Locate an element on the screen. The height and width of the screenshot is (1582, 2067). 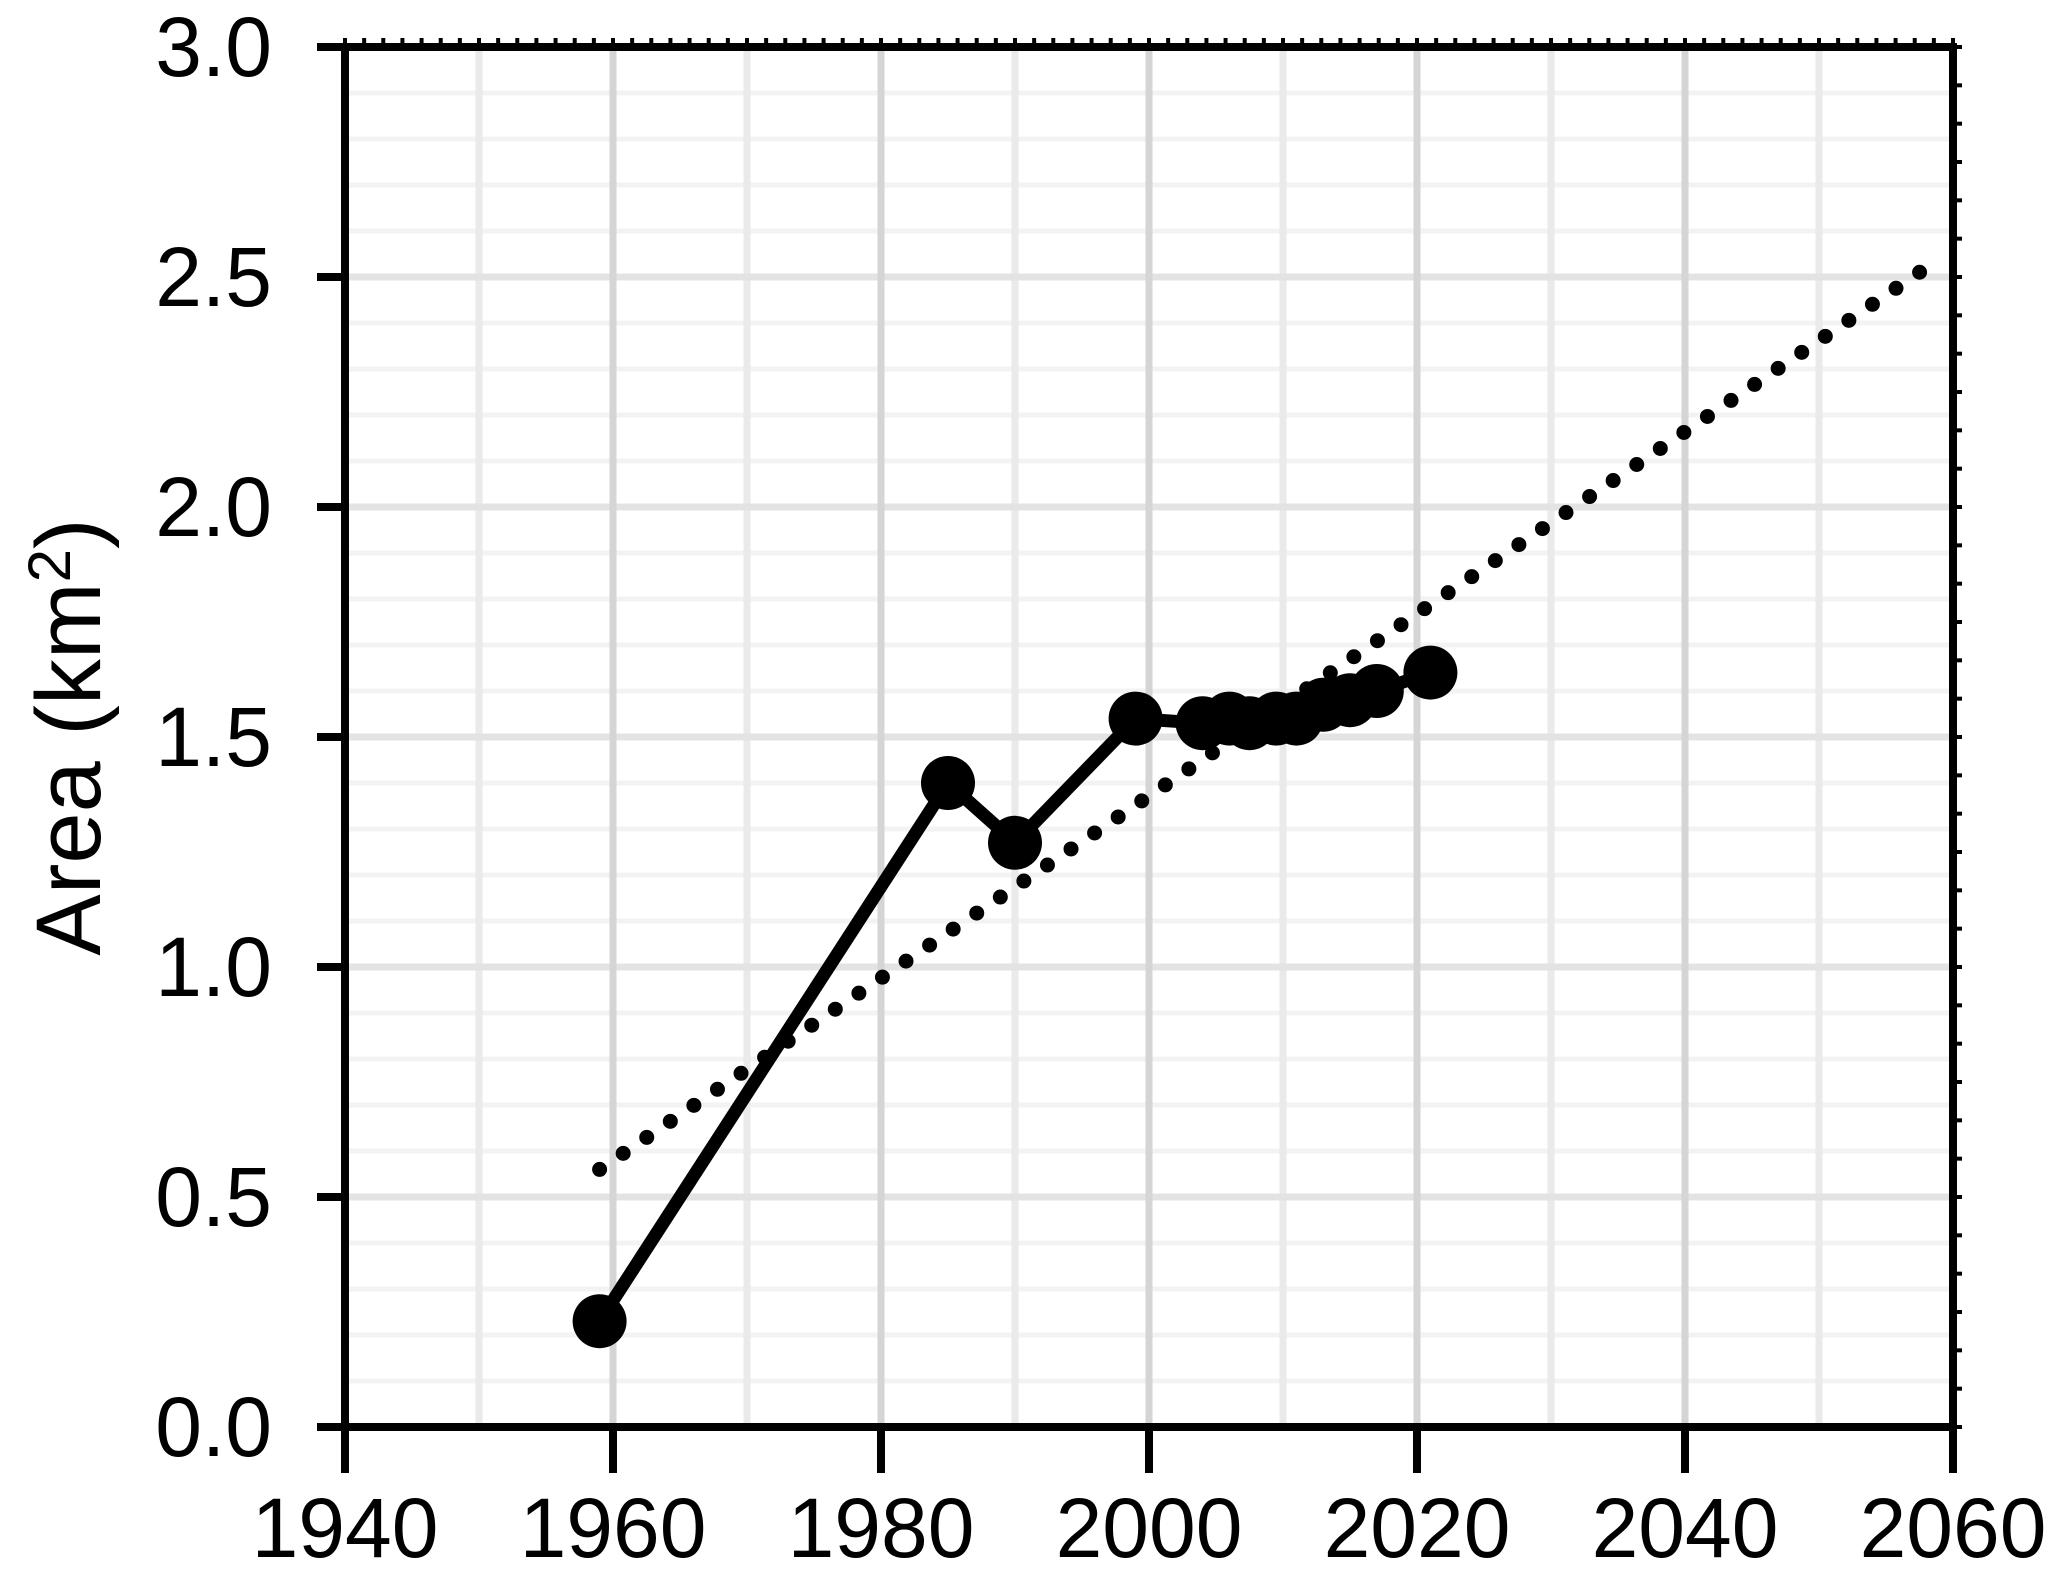
x-tick-label: 2000 is located at coordinates (1149, 1528).